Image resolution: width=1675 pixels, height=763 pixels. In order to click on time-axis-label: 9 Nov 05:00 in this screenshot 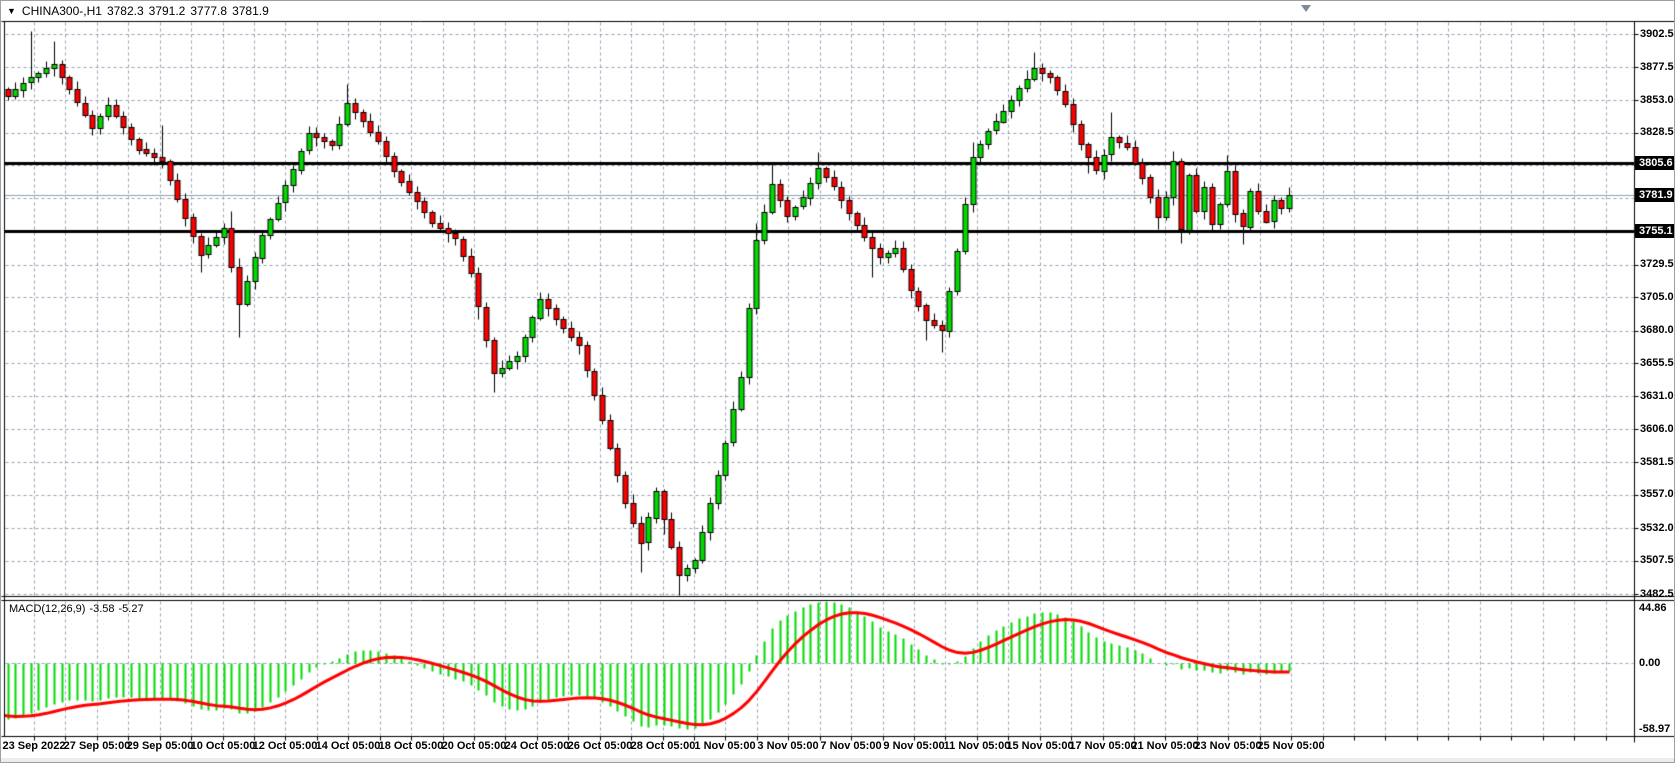, I will do `click(914, 746)`.